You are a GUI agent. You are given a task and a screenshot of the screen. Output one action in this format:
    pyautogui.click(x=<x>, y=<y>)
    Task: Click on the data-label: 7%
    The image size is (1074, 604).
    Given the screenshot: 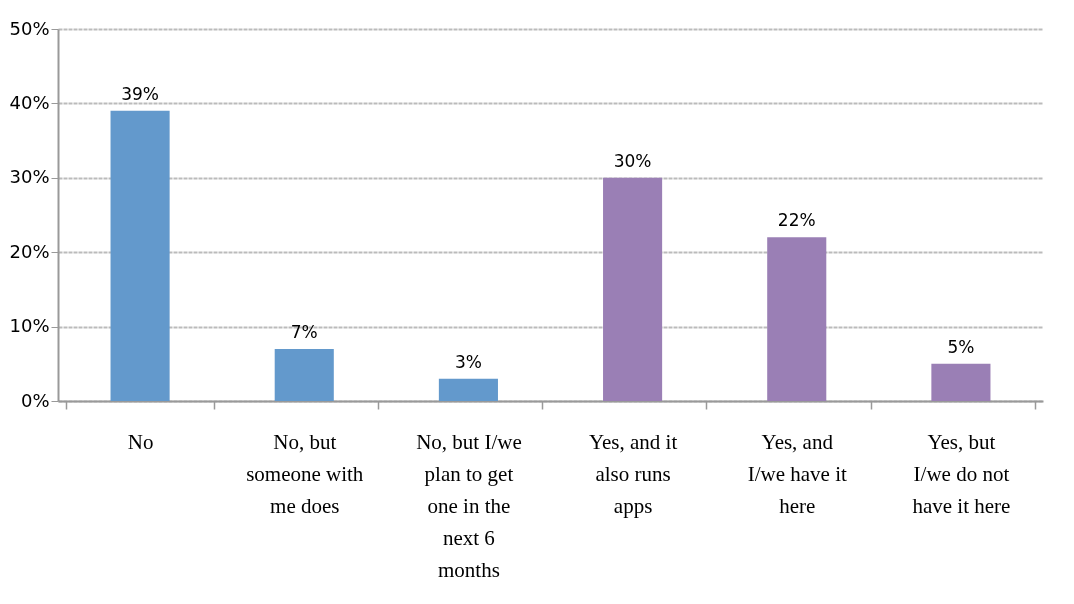 What is the action you would take?
    pyautogui.click(x=304, y=331)
    